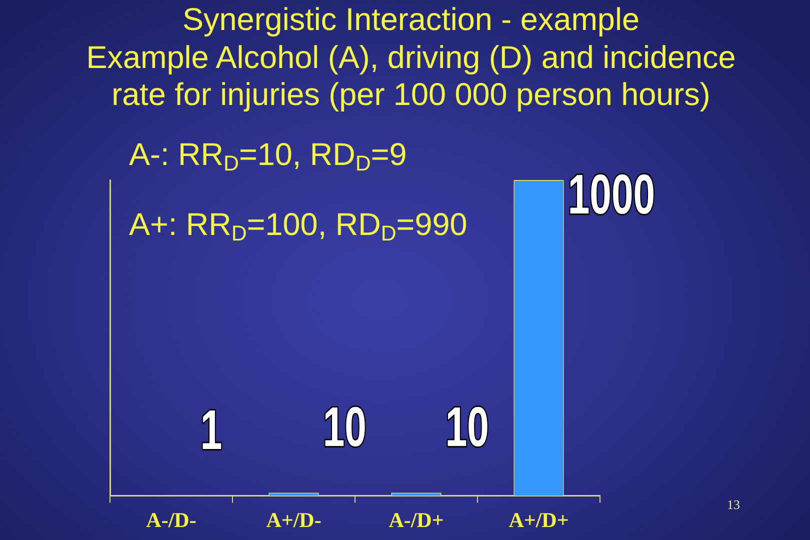 This screenshot has width=810, height=540. What do you see at coordinates (171, 520) in the screenshot?
I see `x-tick-label: A-/D-` at bounding box center [171, 520].